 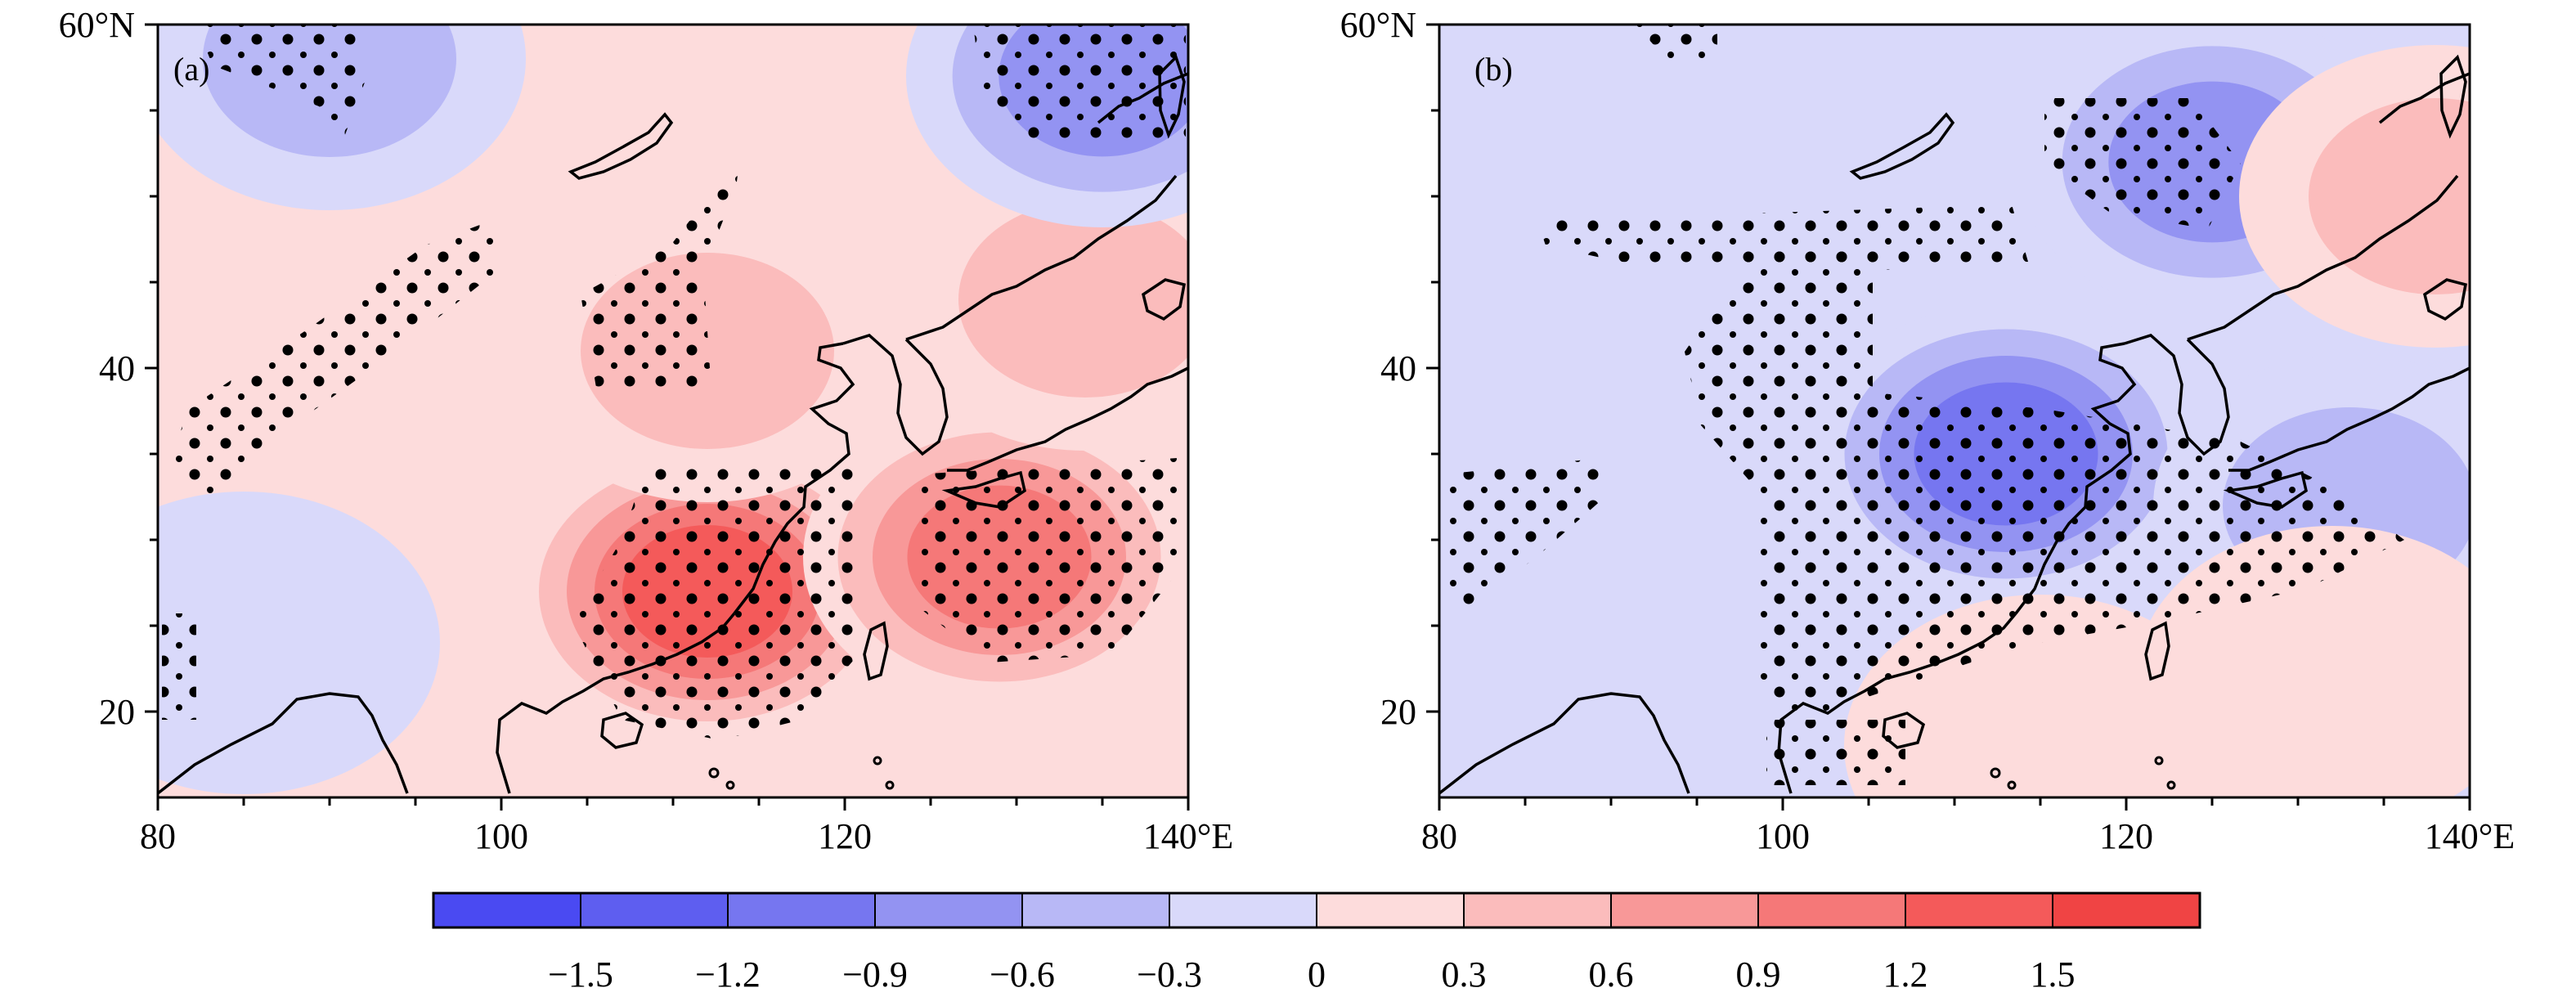 What do you see at coordinates (845, 836) in the screenshot?
I see `panel-a-x-label: 120` at bounding box center [845, 836].